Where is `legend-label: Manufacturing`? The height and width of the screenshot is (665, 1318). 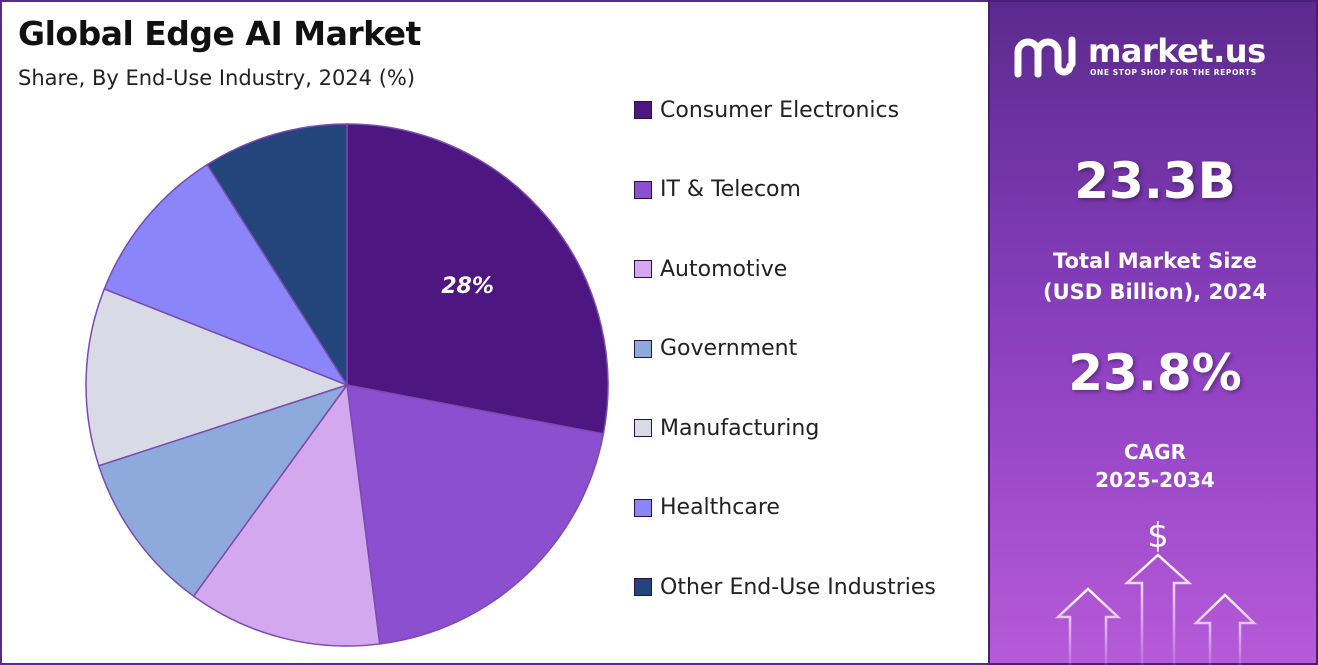 legend-label: Manufacturing is located at coordinates (740, 428).